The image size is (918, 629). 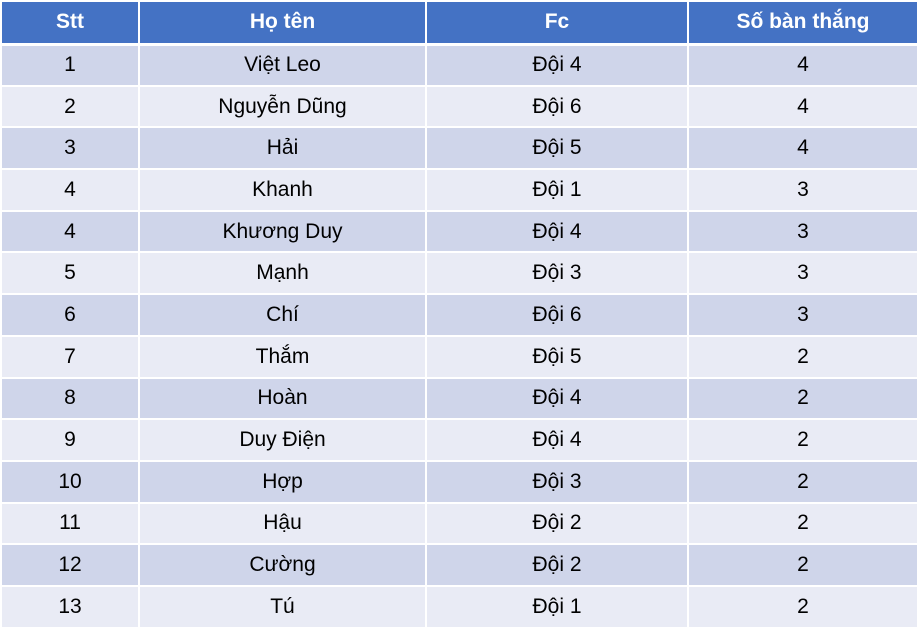 What do you see at coordinates (70, 481) in the screenshot?
I see `cell-stt: 10` at bounding box center [70, 481].